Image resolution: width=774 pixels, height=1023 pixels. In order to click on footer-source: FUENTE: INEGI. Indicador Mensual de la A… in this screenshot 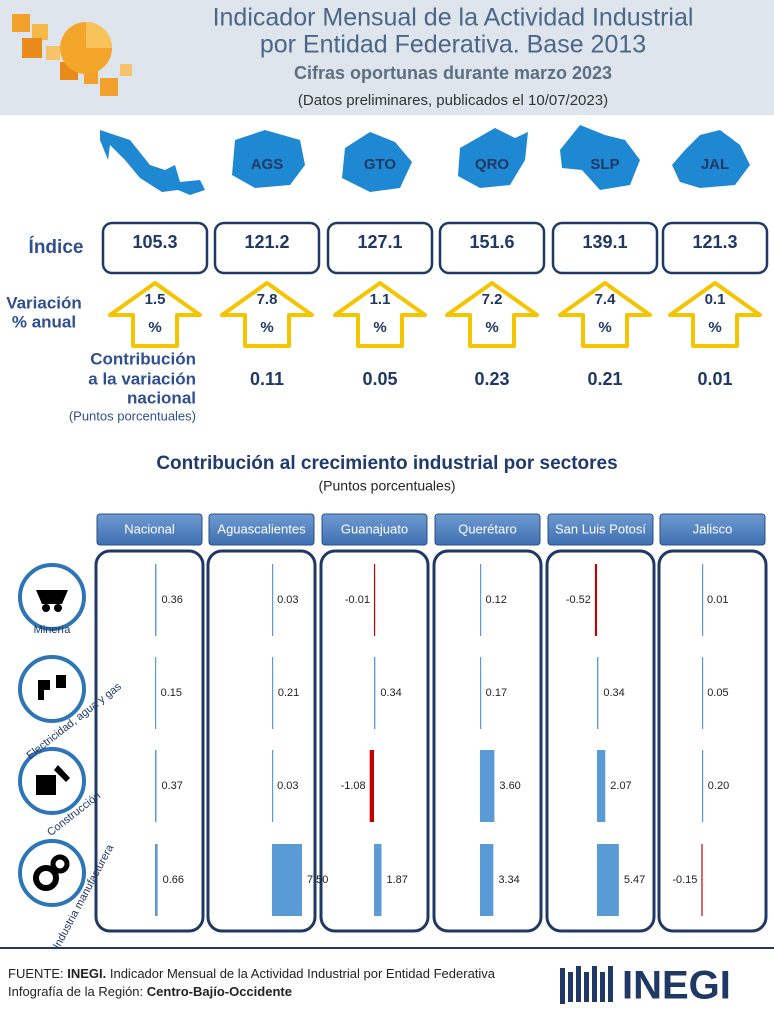, I will do `click(252, 973)`.